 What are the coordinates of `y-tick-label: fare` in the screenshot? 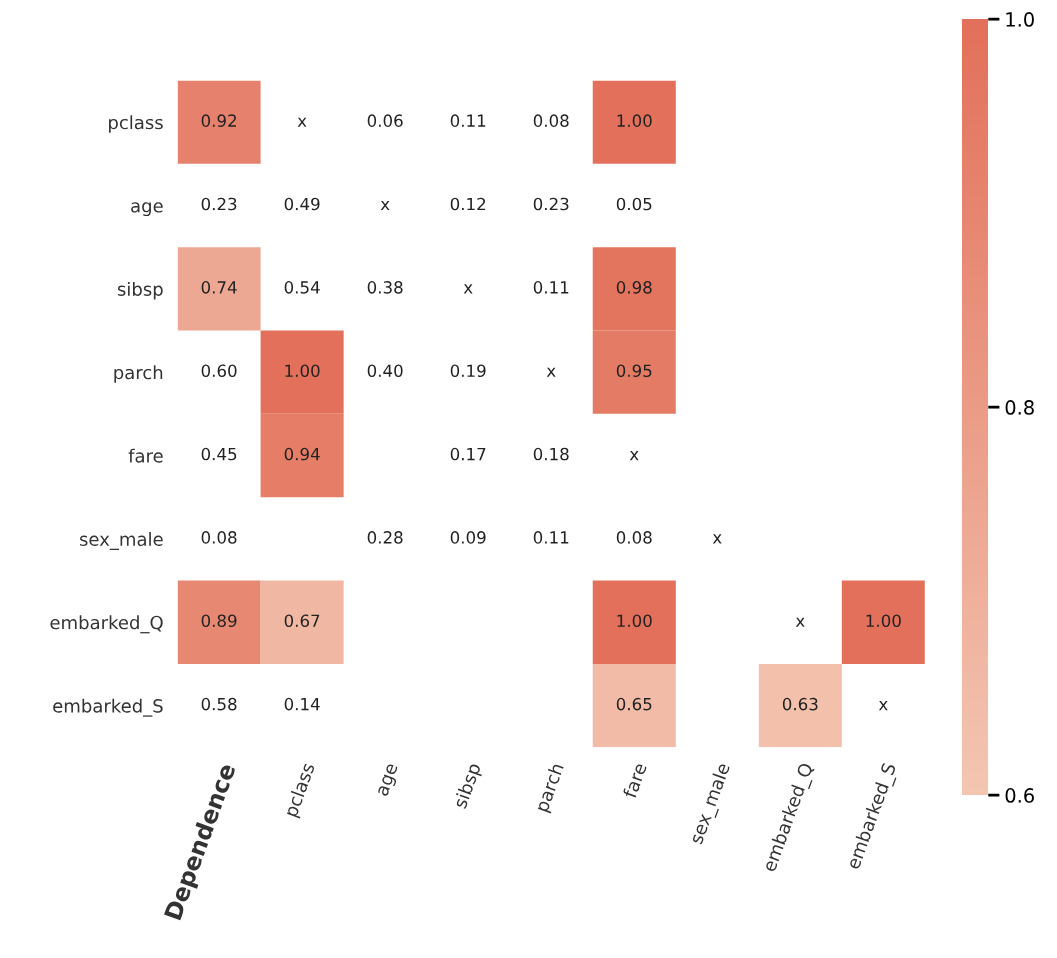 It's located at (145, 455).